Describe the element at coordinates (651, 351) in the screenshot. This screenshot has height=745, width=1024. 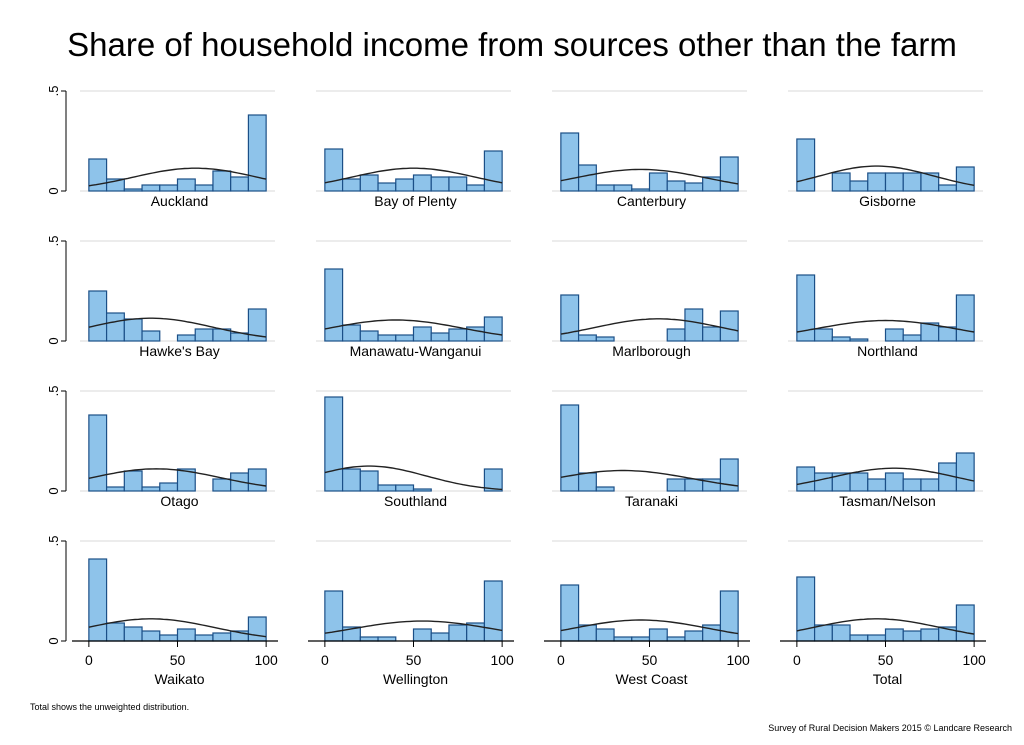
I see `panel-label: Marlborough` at that location.